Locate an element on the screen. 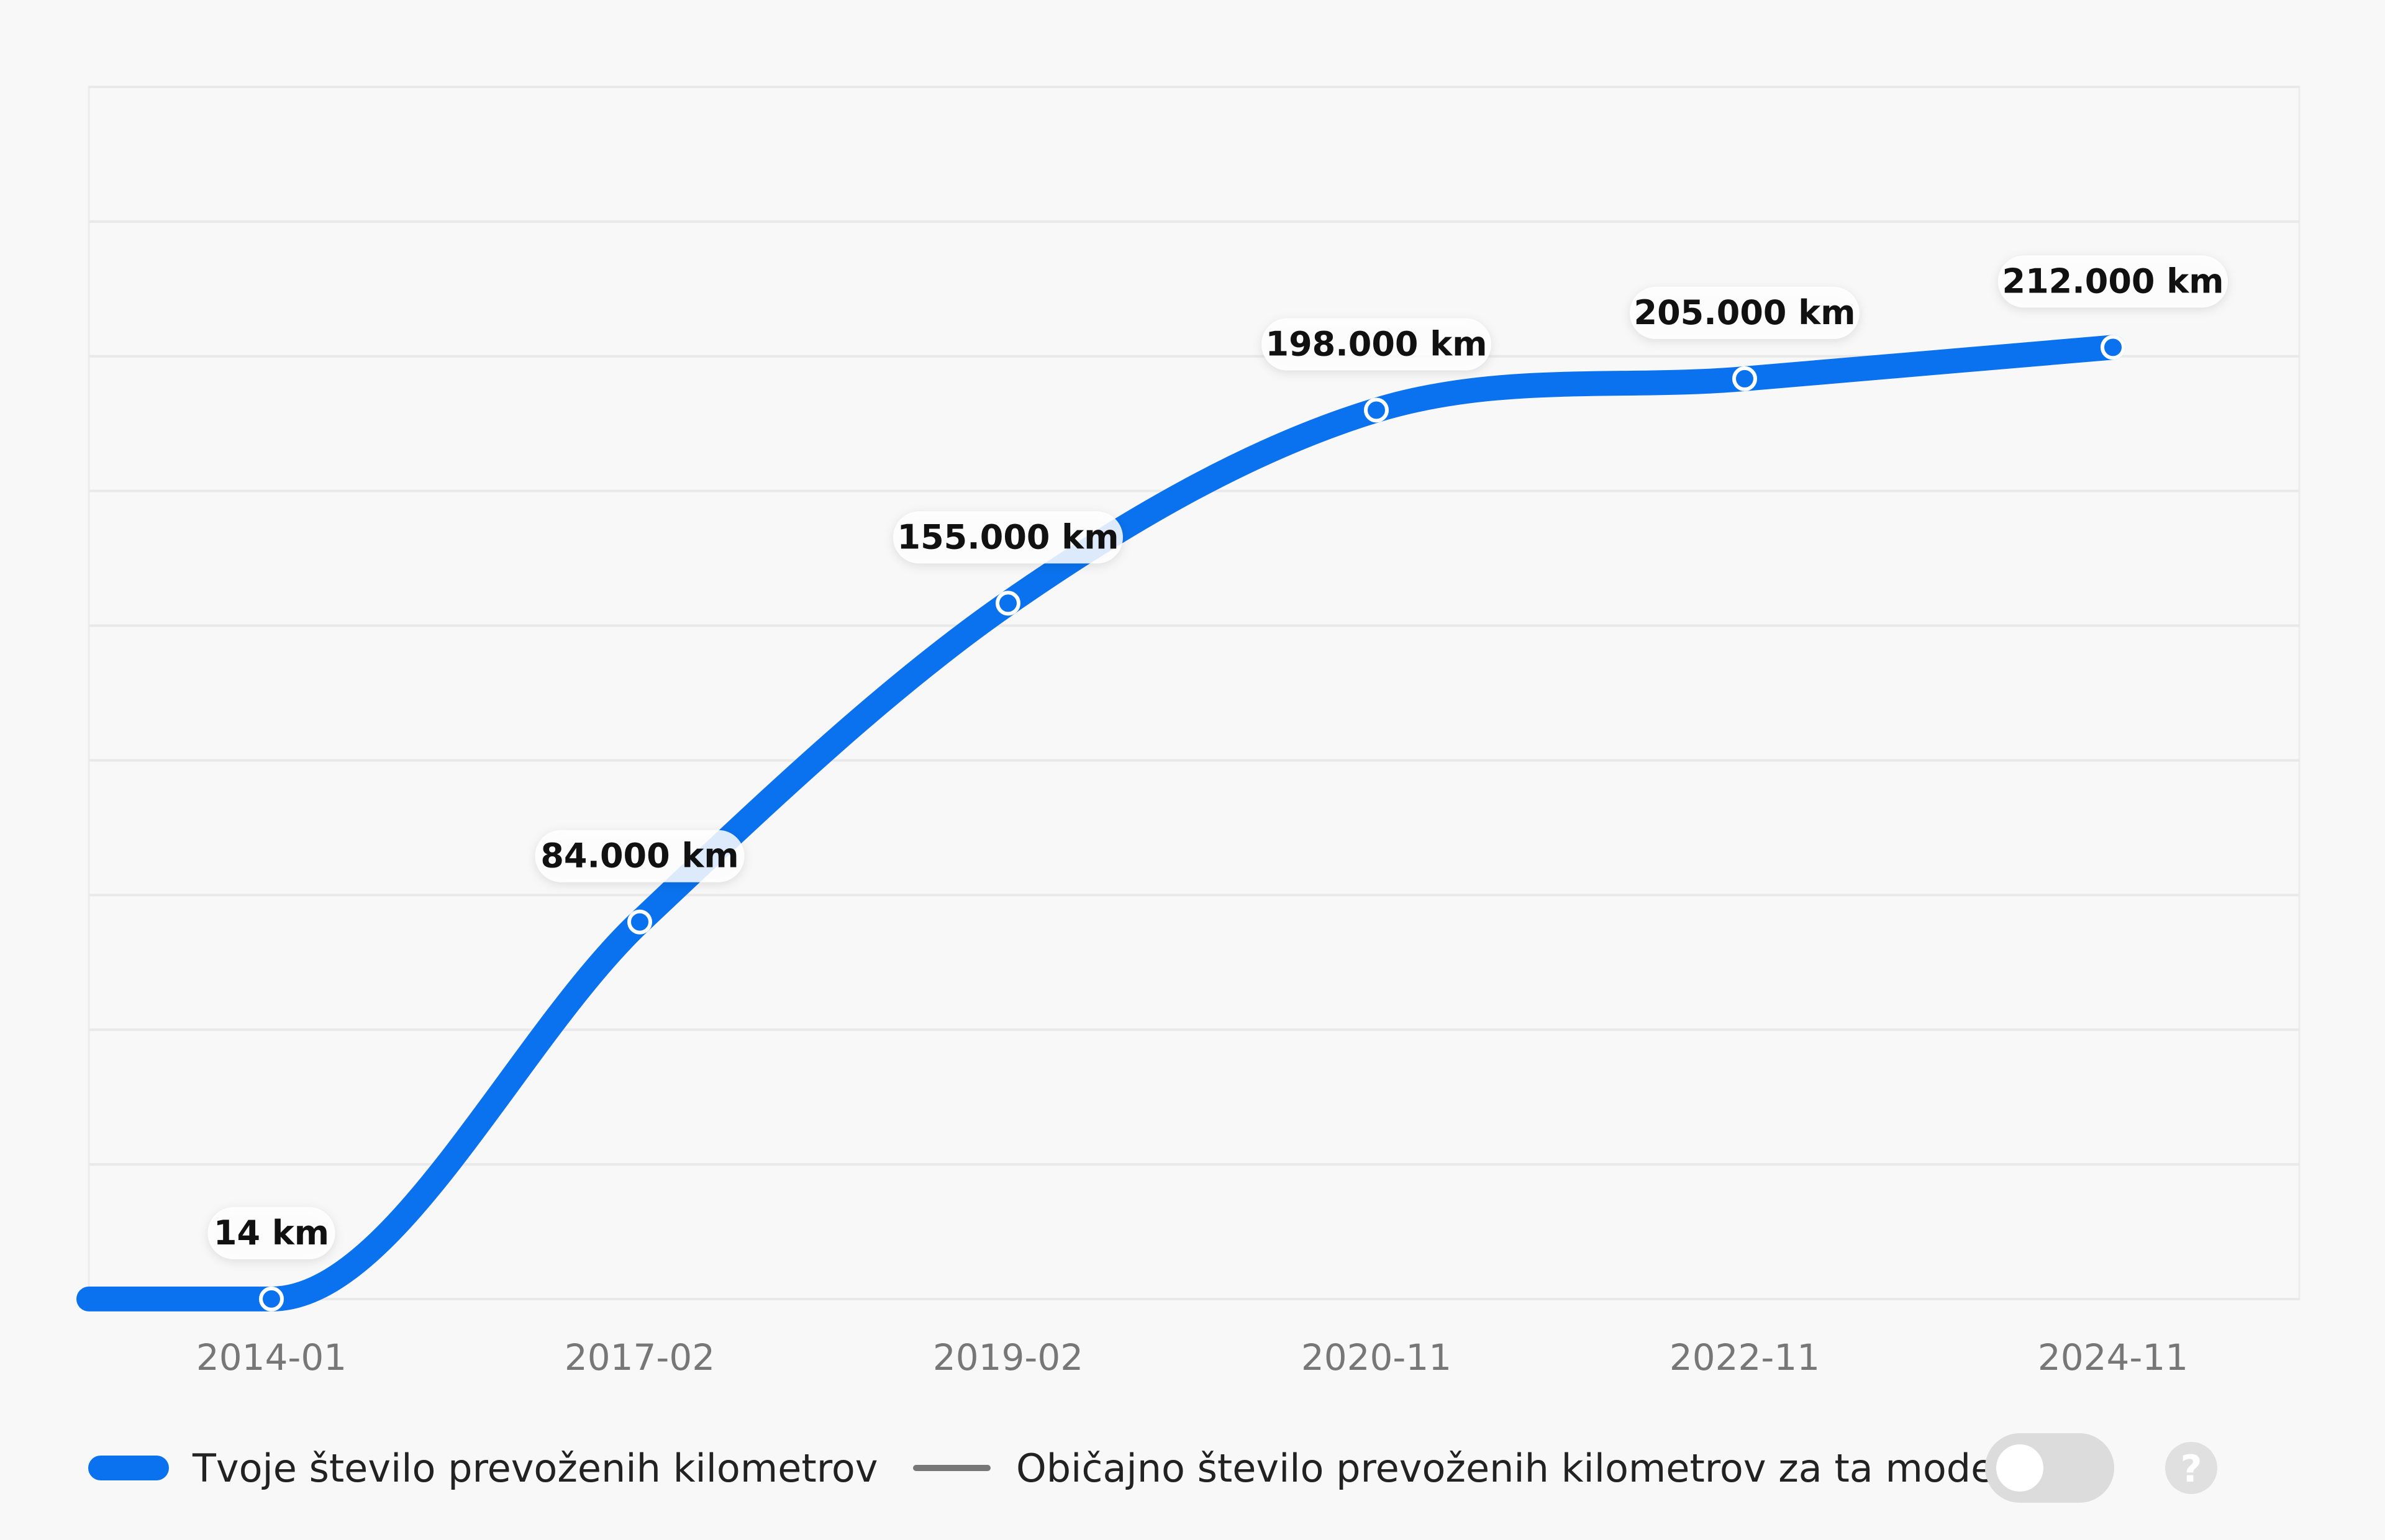 The image size is (2385, 1540). x-tick-label: 2014-01 is located at coordinates (271, 1357).